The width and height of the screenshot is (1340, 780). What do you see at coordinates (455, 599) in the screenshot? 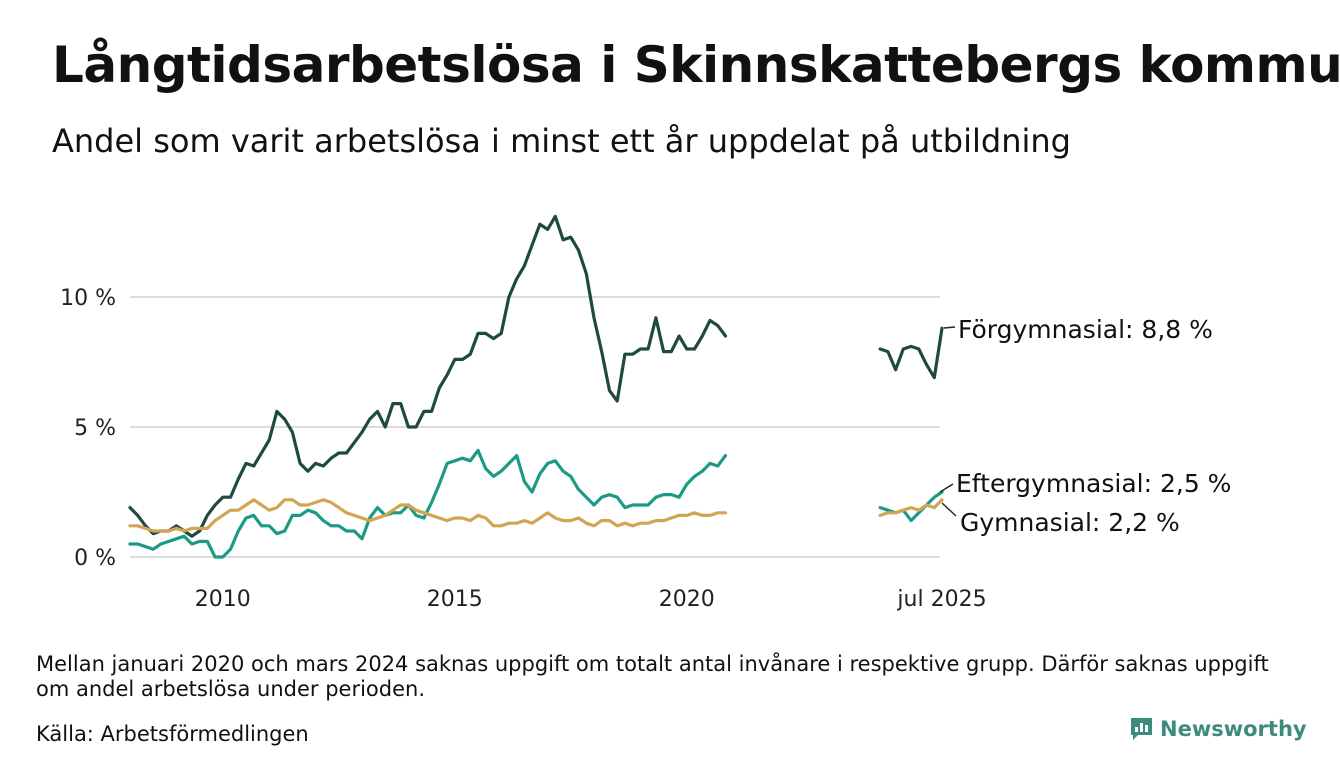
I see `x-tick-label: 2015` at bounding box center [455, 599].